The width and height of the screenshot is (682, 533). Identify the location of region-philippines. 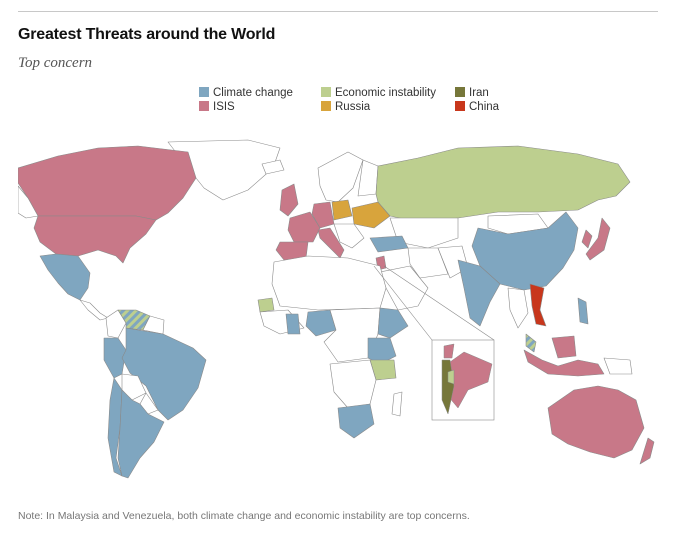
(583, 311).